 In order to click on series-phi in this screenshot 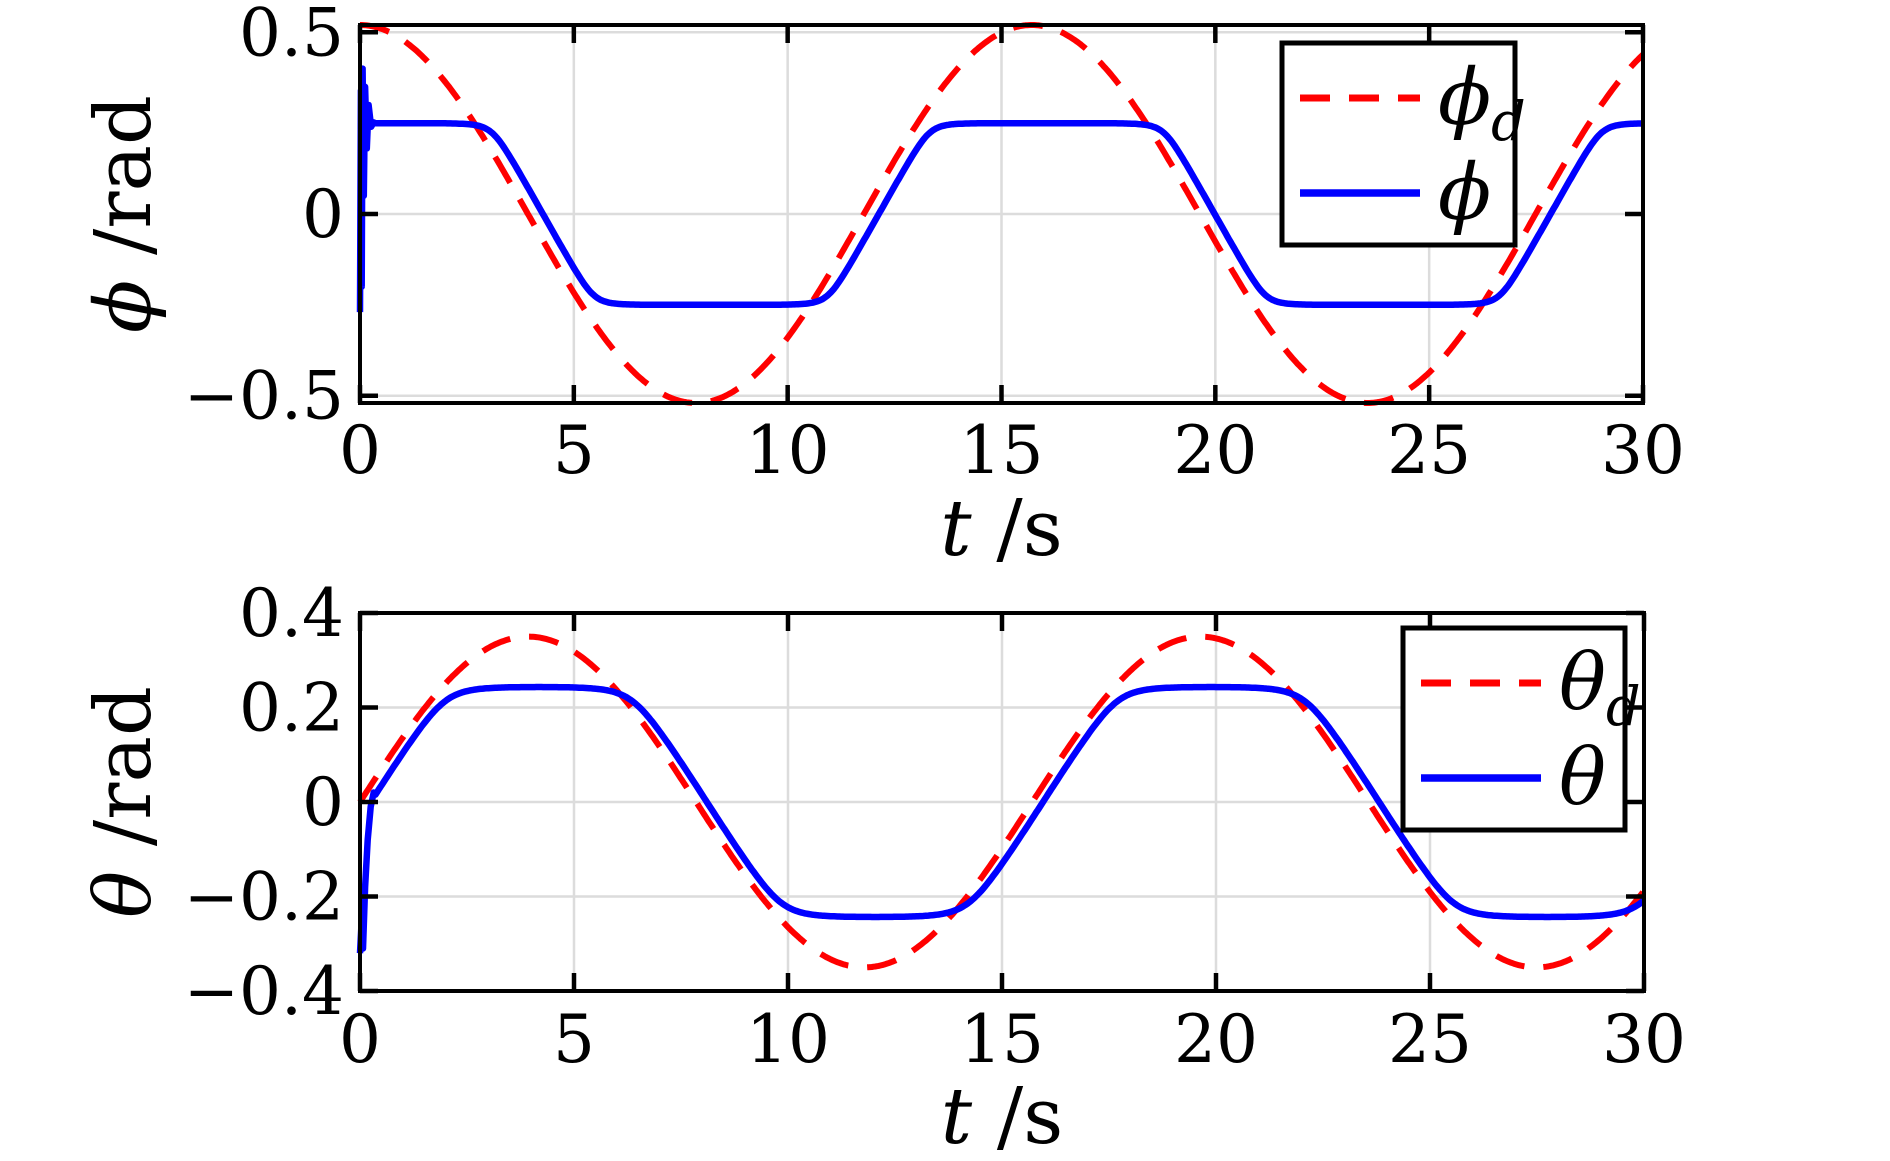, I will do `click(1000, 189)`.